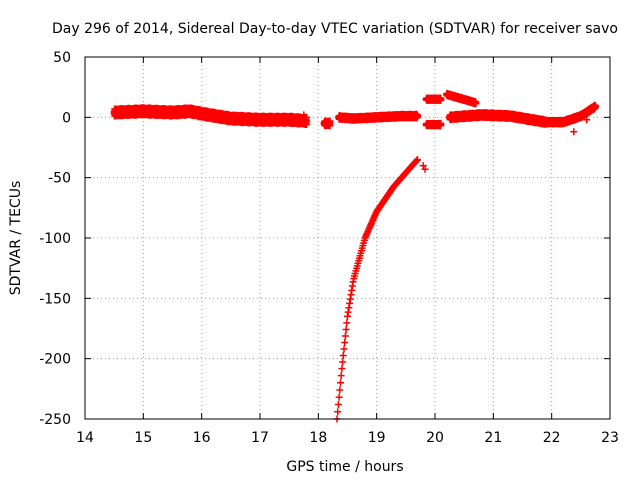 The height and width of the screenshot is (480, 640). What do you see at coordinates (260, 438) in the screenshot?
I see `x-tick-label: 17` at bounding box center [260, 438].